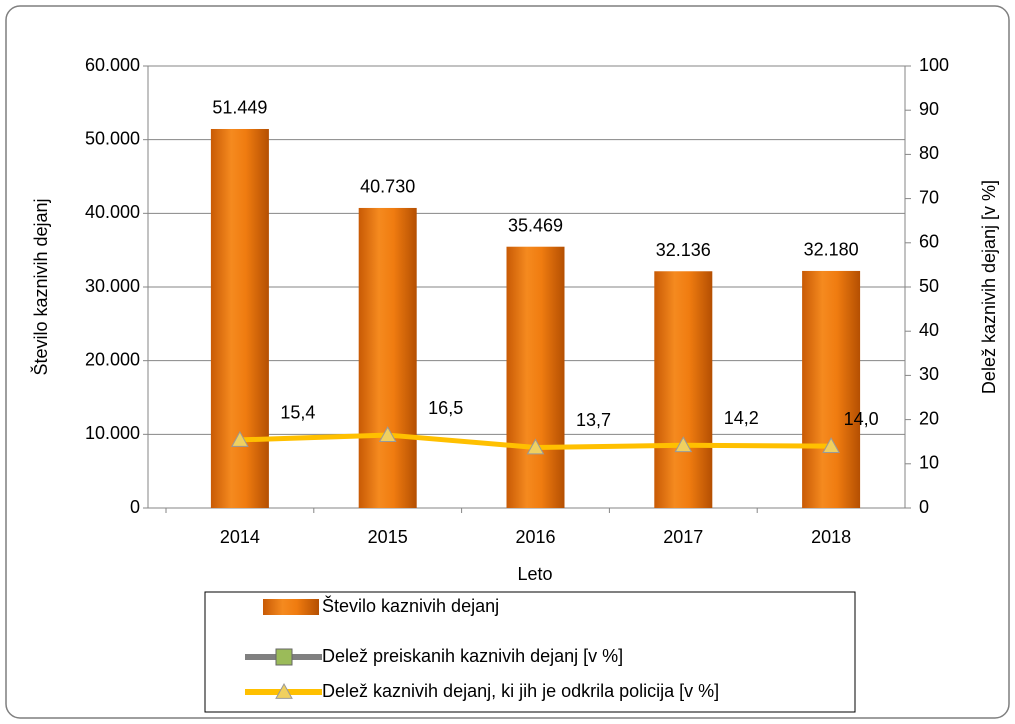  Describe the element at coordinates (112, 433) in the screenshot. I see `y-tick-label: 10.000` at that location.